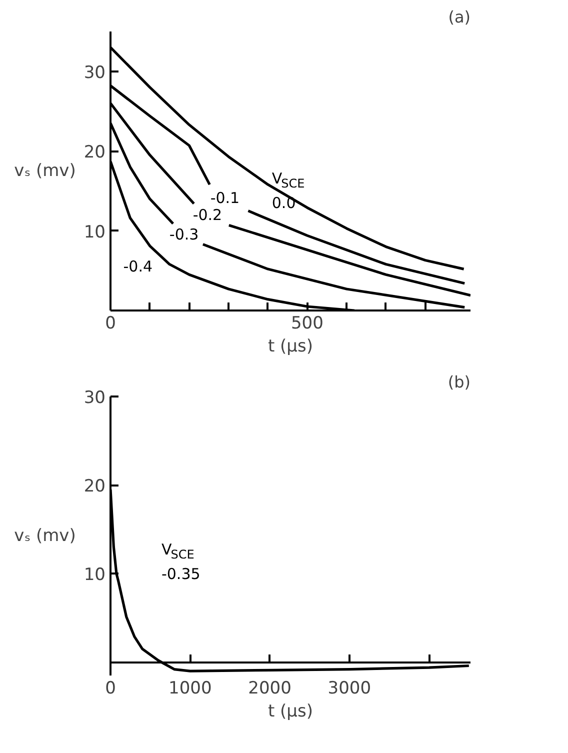 The width and height of the screenshot is (568, 753). Describe the element at coordinates (459, 382) in the screenshot. I see `chart-title: (b)` at that location.